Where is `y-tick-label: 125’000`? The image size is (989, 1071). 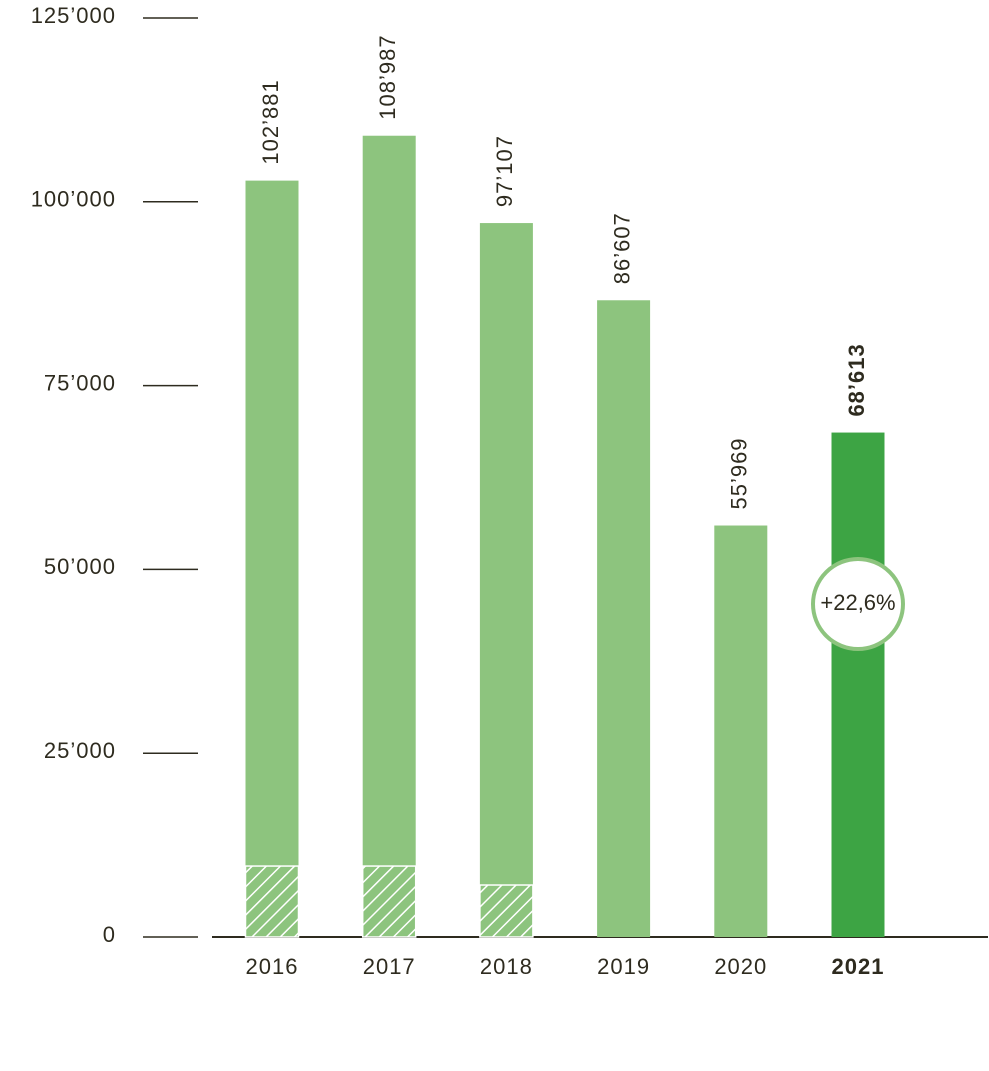 y-tick-label: 125’000 is located at coordinates (73, 15).